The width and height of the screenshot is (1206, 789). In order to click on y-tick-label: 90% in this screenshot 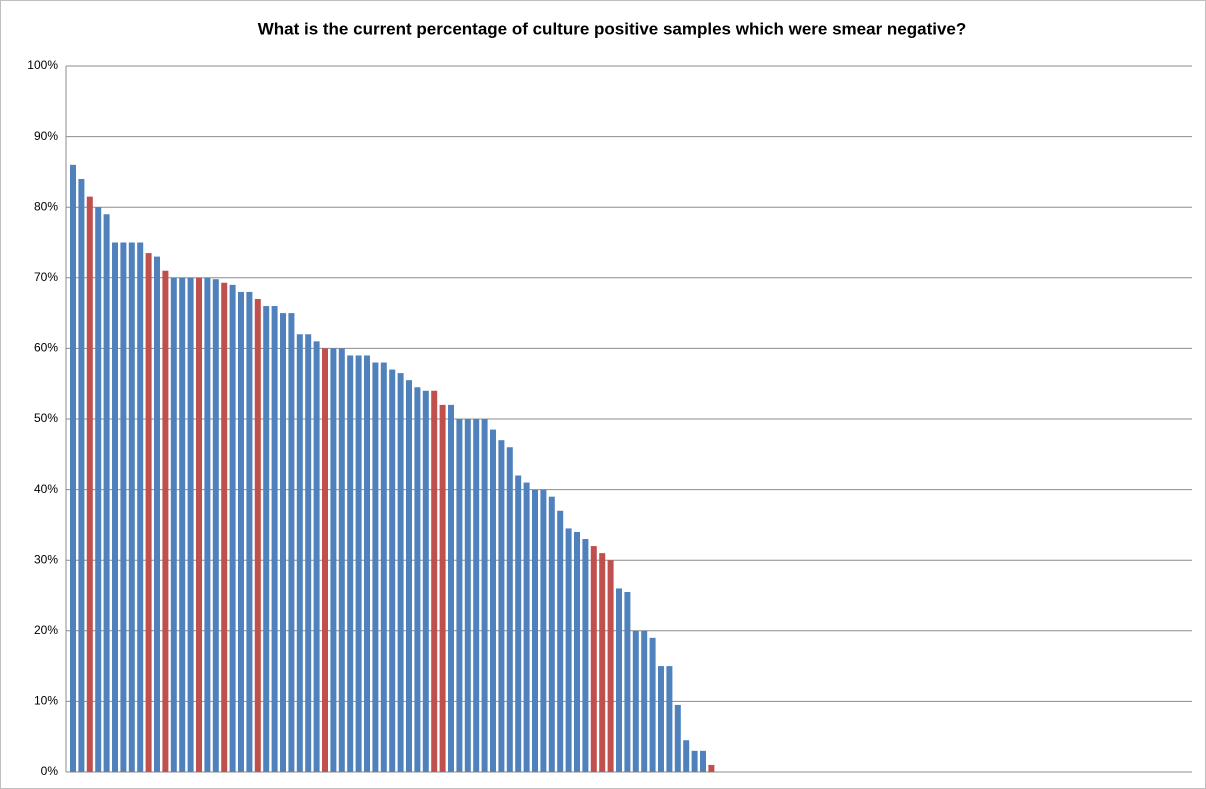, I will do `click(46, 136)`.